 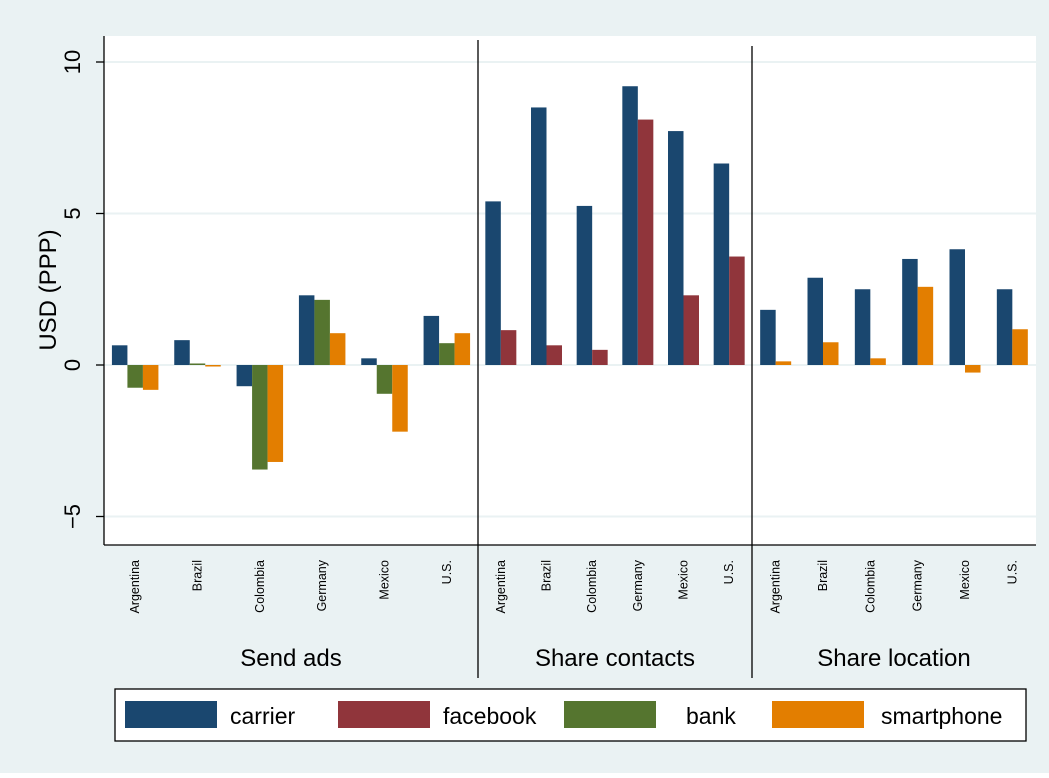 What do you see at coordinates (384, 714) in the screenshot?
I see `legend-swatch-facebook` at bounding box center [384, 714].